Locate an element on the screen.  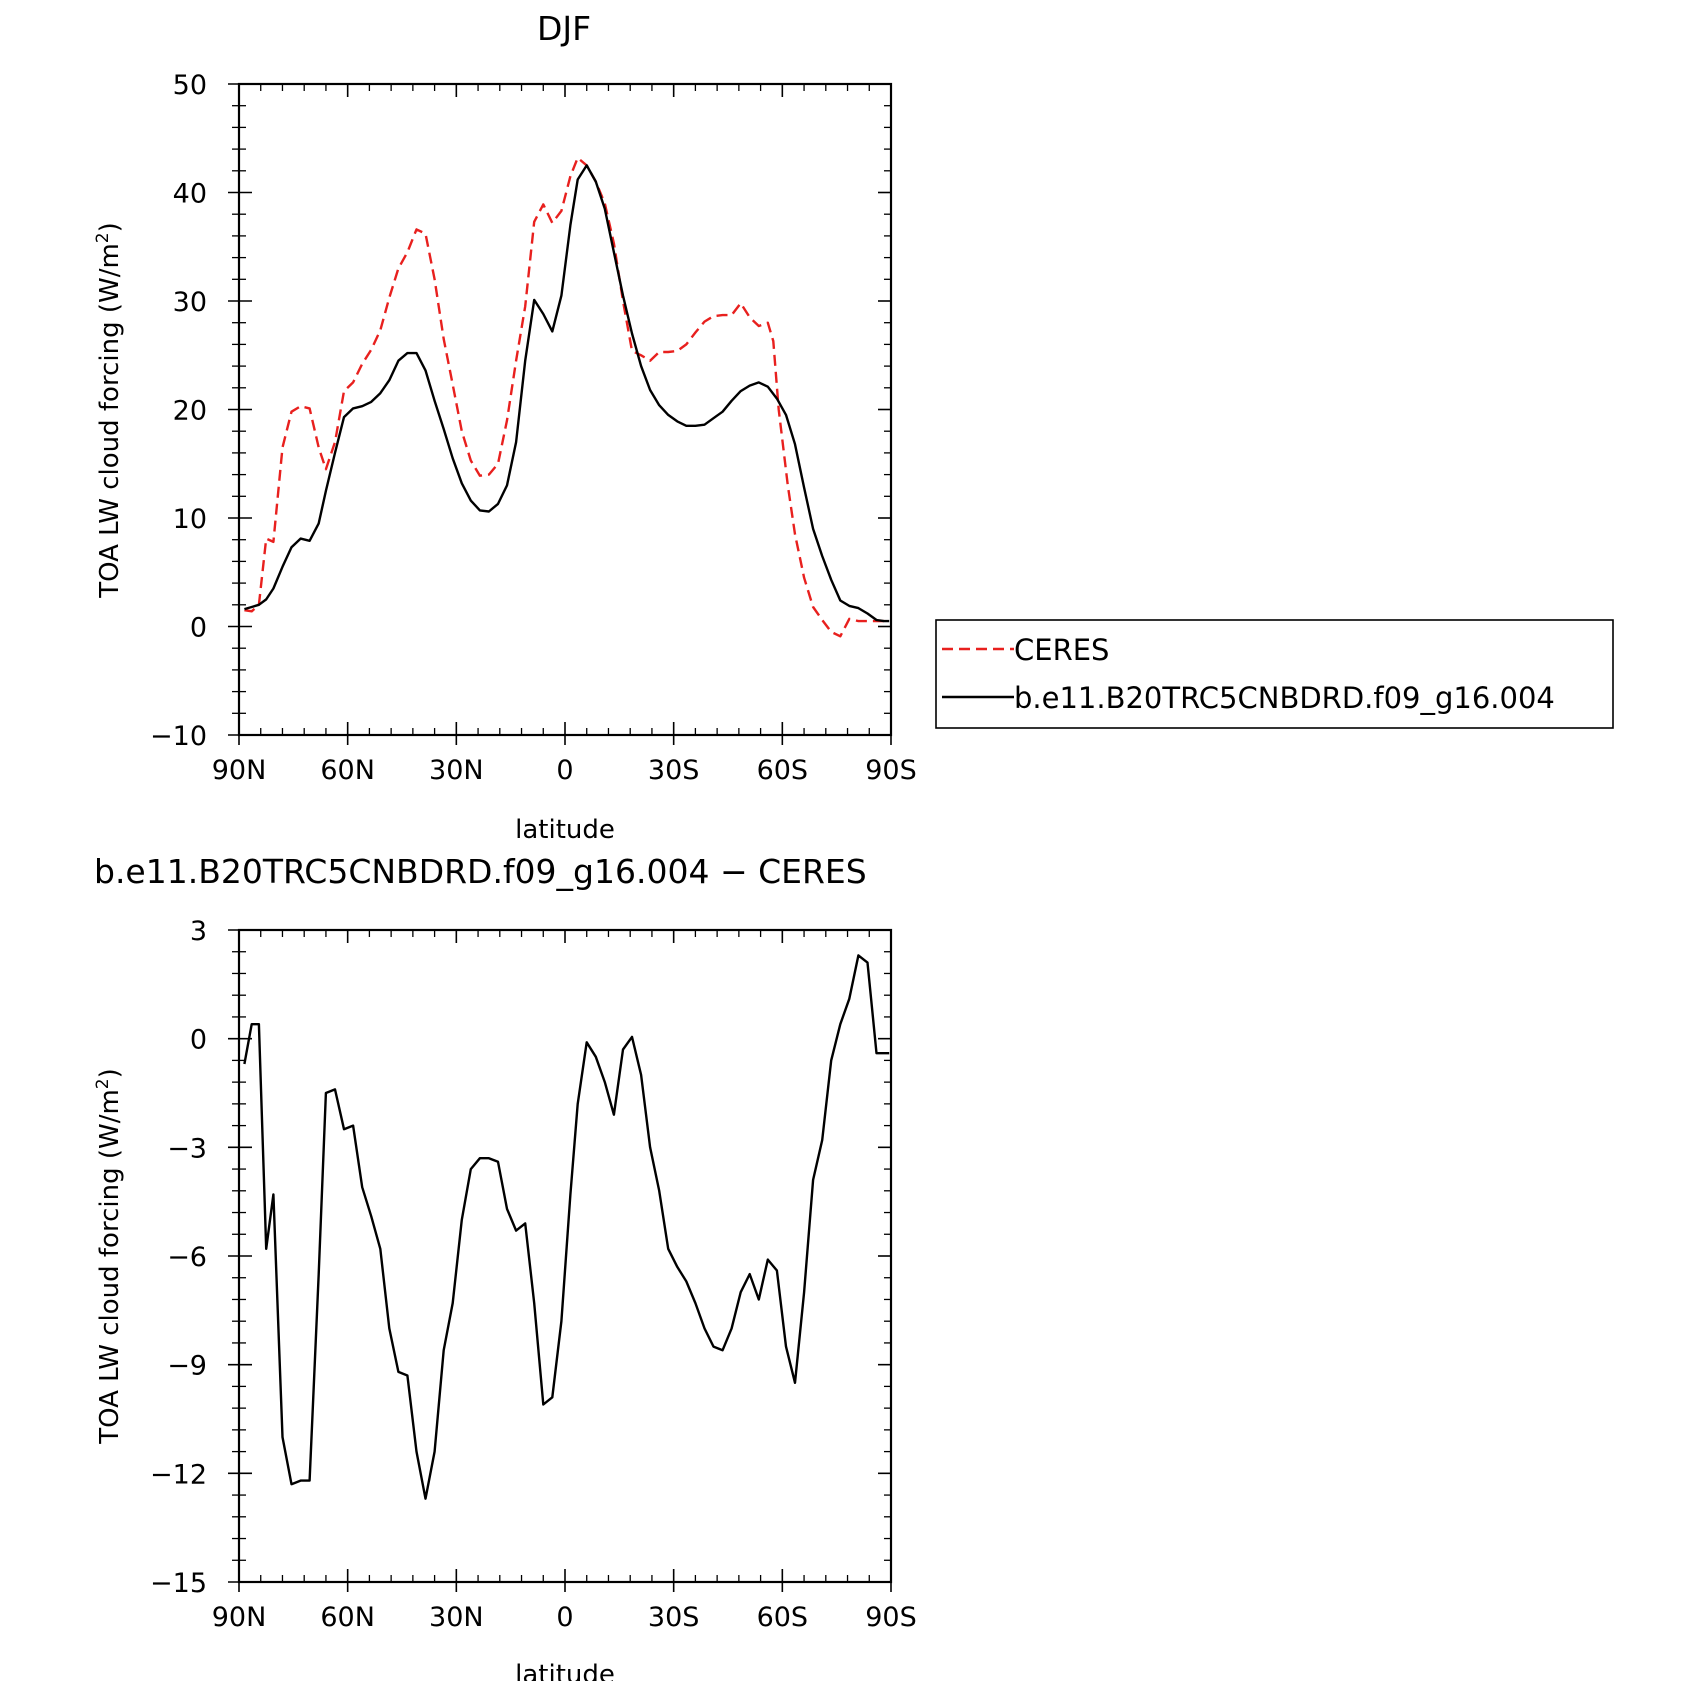
series-line-difference is located at coordinates (566, 1227).